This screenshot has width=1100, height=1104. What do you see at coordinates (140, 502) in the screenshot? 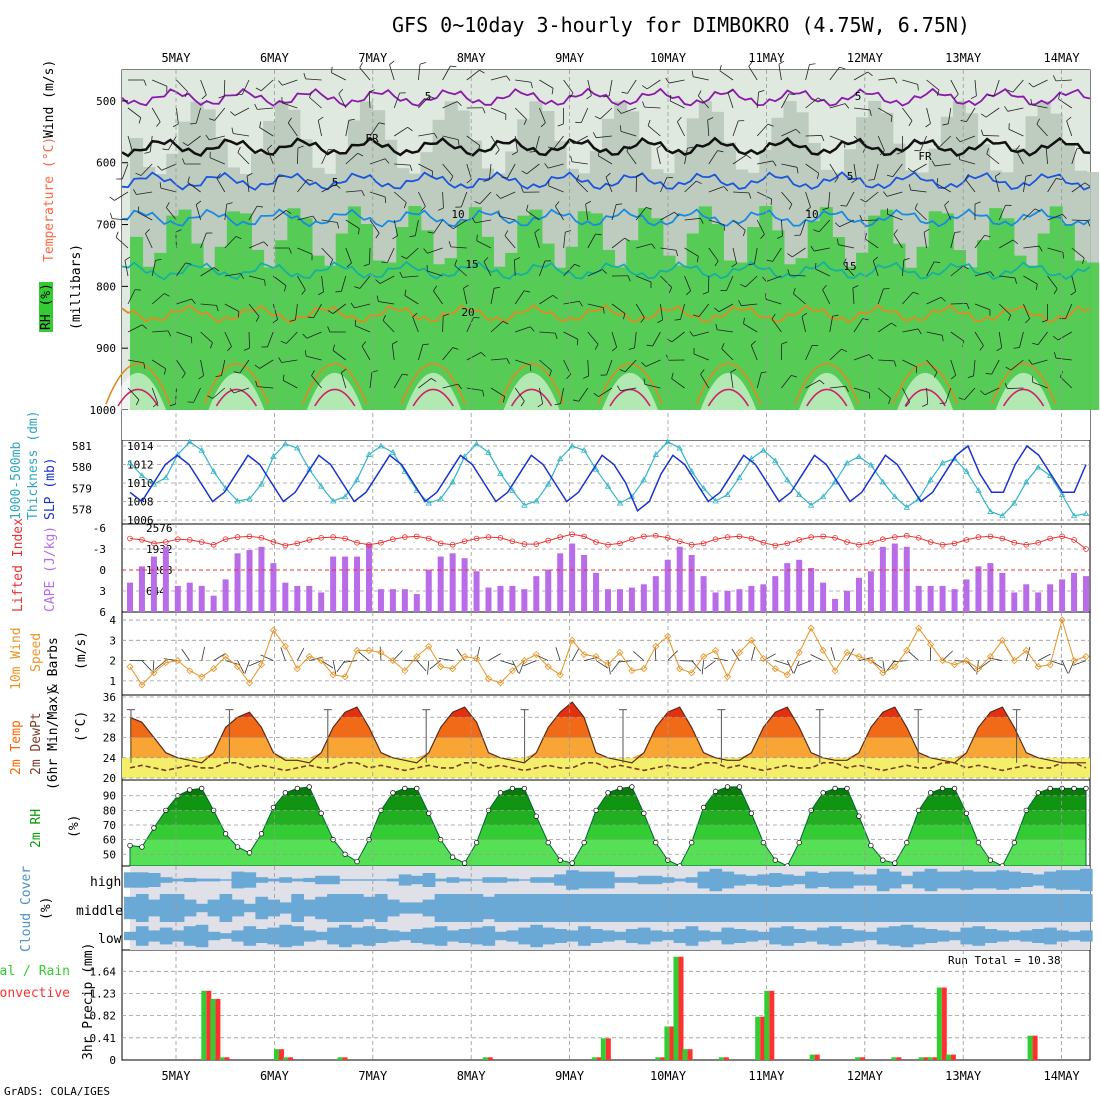
I see `slp-tick: 1008` at bounding box center [140, 502].